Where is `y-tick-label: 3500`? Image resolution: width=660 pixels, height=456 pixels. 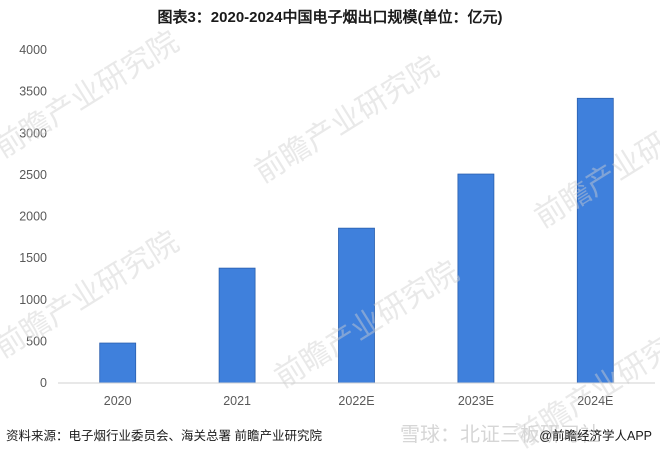
y-tick-label: 3500 is located at coordinates (33, 92).